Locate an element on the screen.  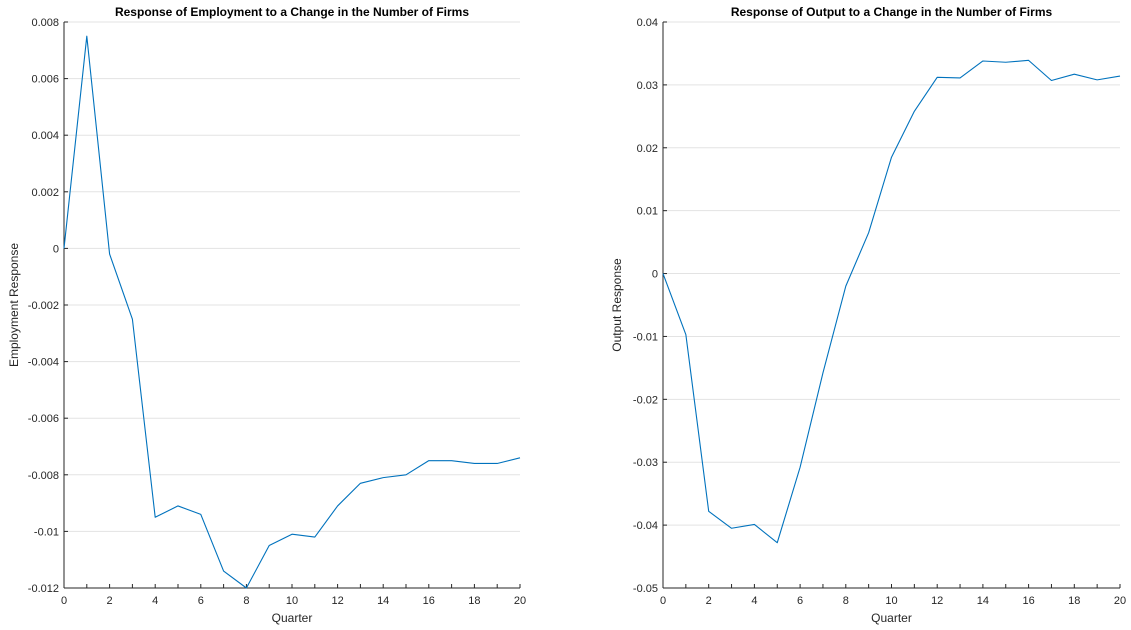
y-tick-label: 0.03 is located at coordinates (647, 86).